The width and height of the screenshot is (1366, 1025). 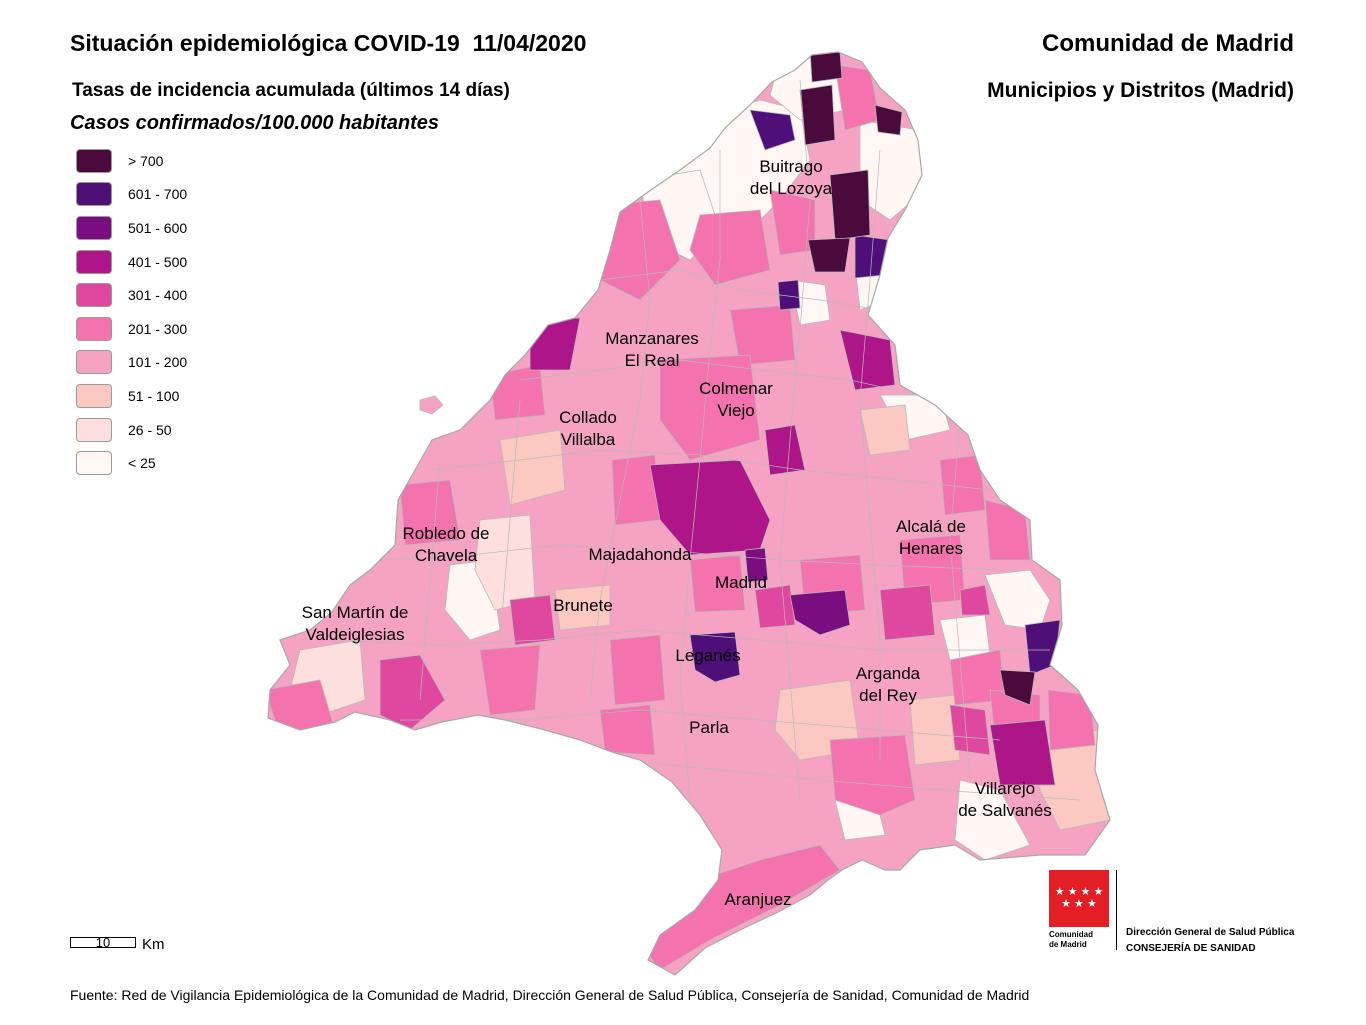 What do you see at coordinates (255, 123) in the screenshot?
I see `map-units: Casos confirmados/100.000 habitantes` at bounding box center [255, 123].